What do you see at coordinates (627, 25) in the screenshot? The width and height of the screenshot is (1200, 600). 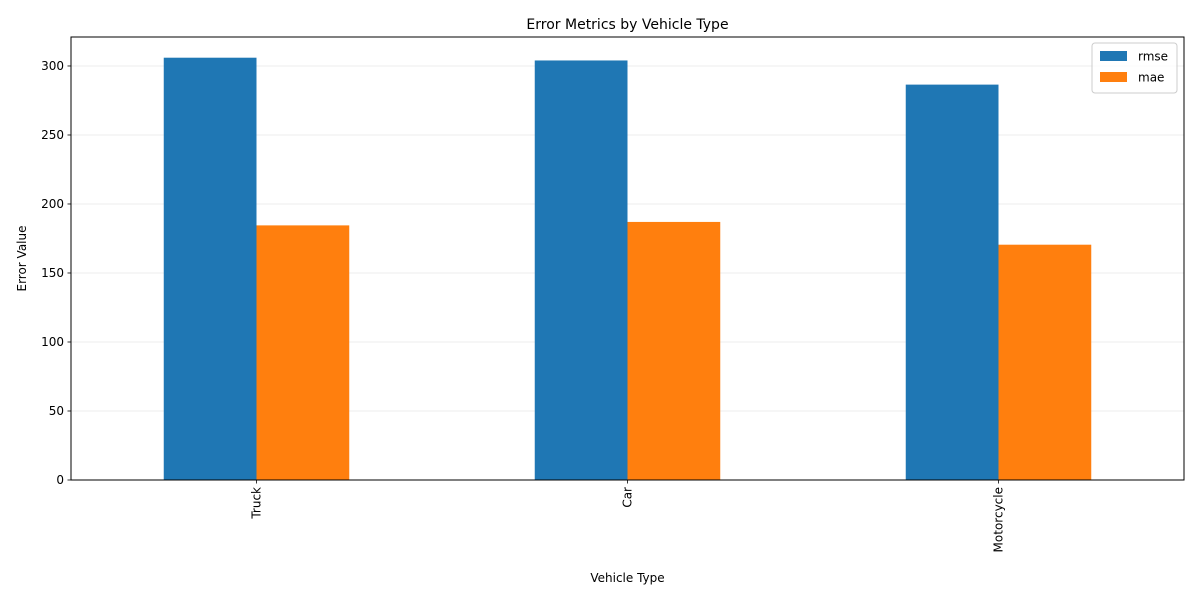 I see `chart-title: Error Metrics by Vehicle Type` at bounding box center [627, 25].